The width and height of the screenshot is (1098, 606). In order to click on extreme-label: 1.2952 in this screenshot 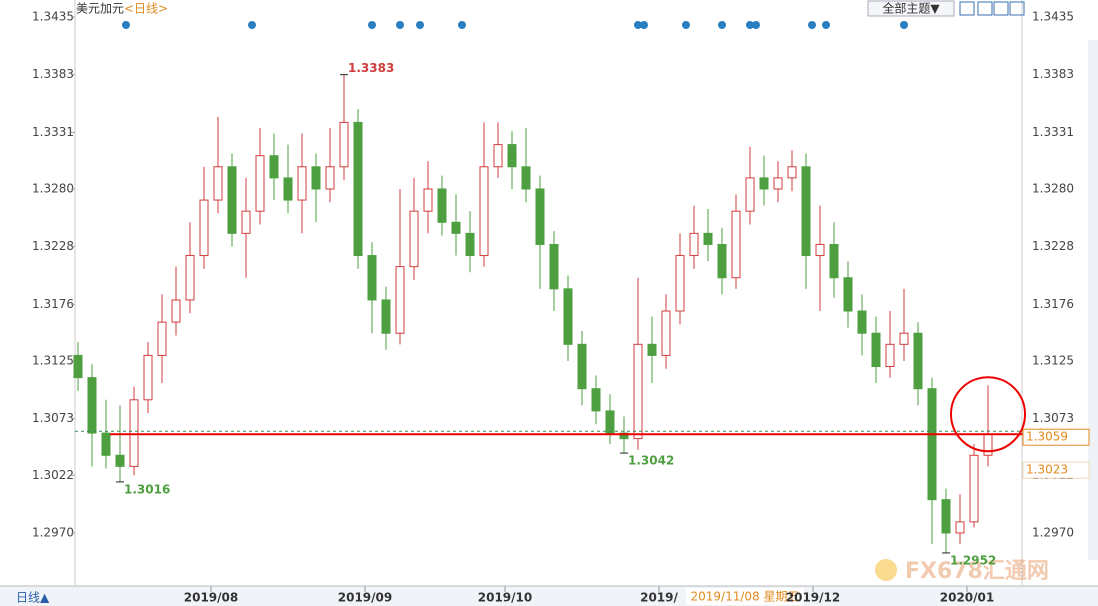, I will do `click(973, 560)`.